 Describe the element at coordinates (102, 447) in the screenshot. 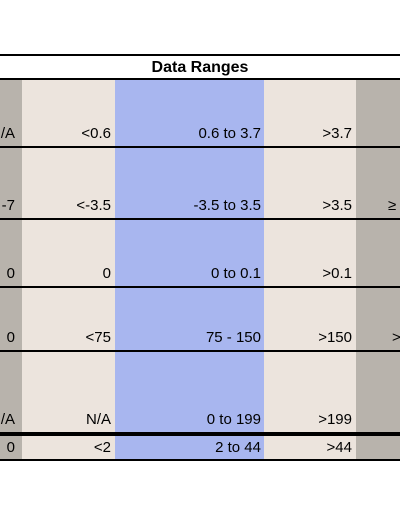

I see `table-cell: <2` at that location.